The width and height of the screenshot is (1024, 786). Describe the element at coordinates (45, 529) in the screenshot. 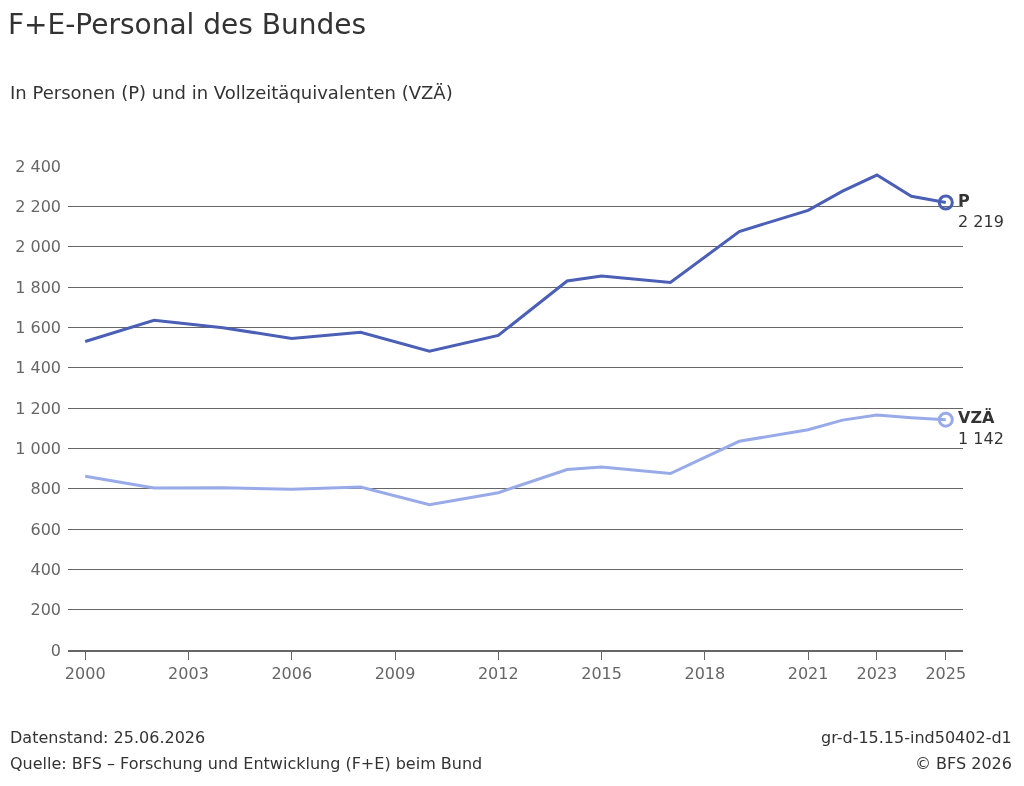

I see `y-tick-label: 600` at that location.